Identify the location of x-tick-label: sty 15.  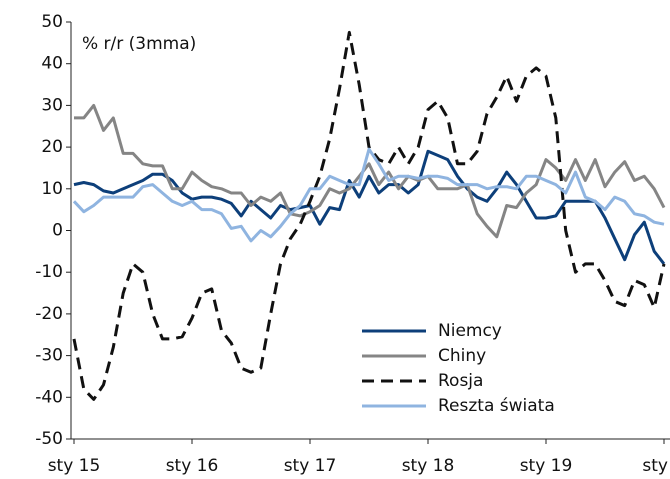
(74, 466).